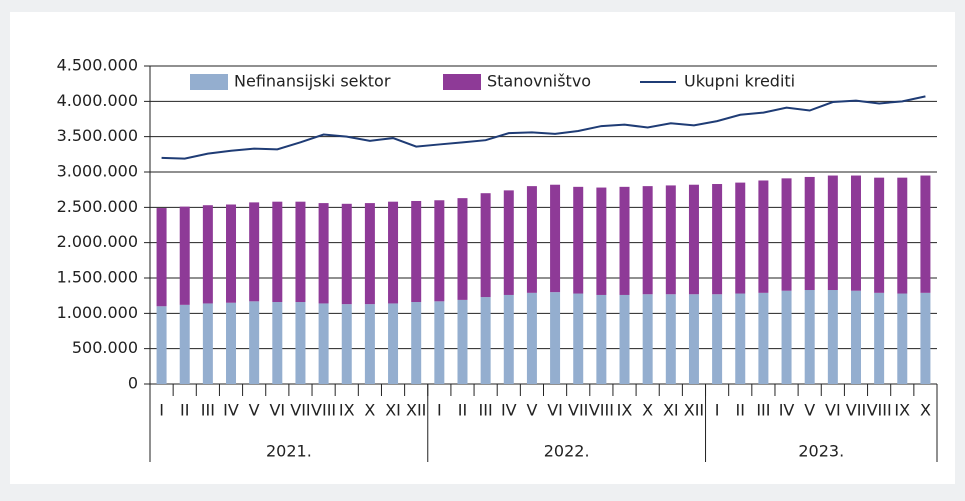 The width and height of the screenshot is (965, 501). What do you see at coordinates (133, 383) in the screenshot?
I see `y-tick-label: 0` at bounding box center [133, 383].